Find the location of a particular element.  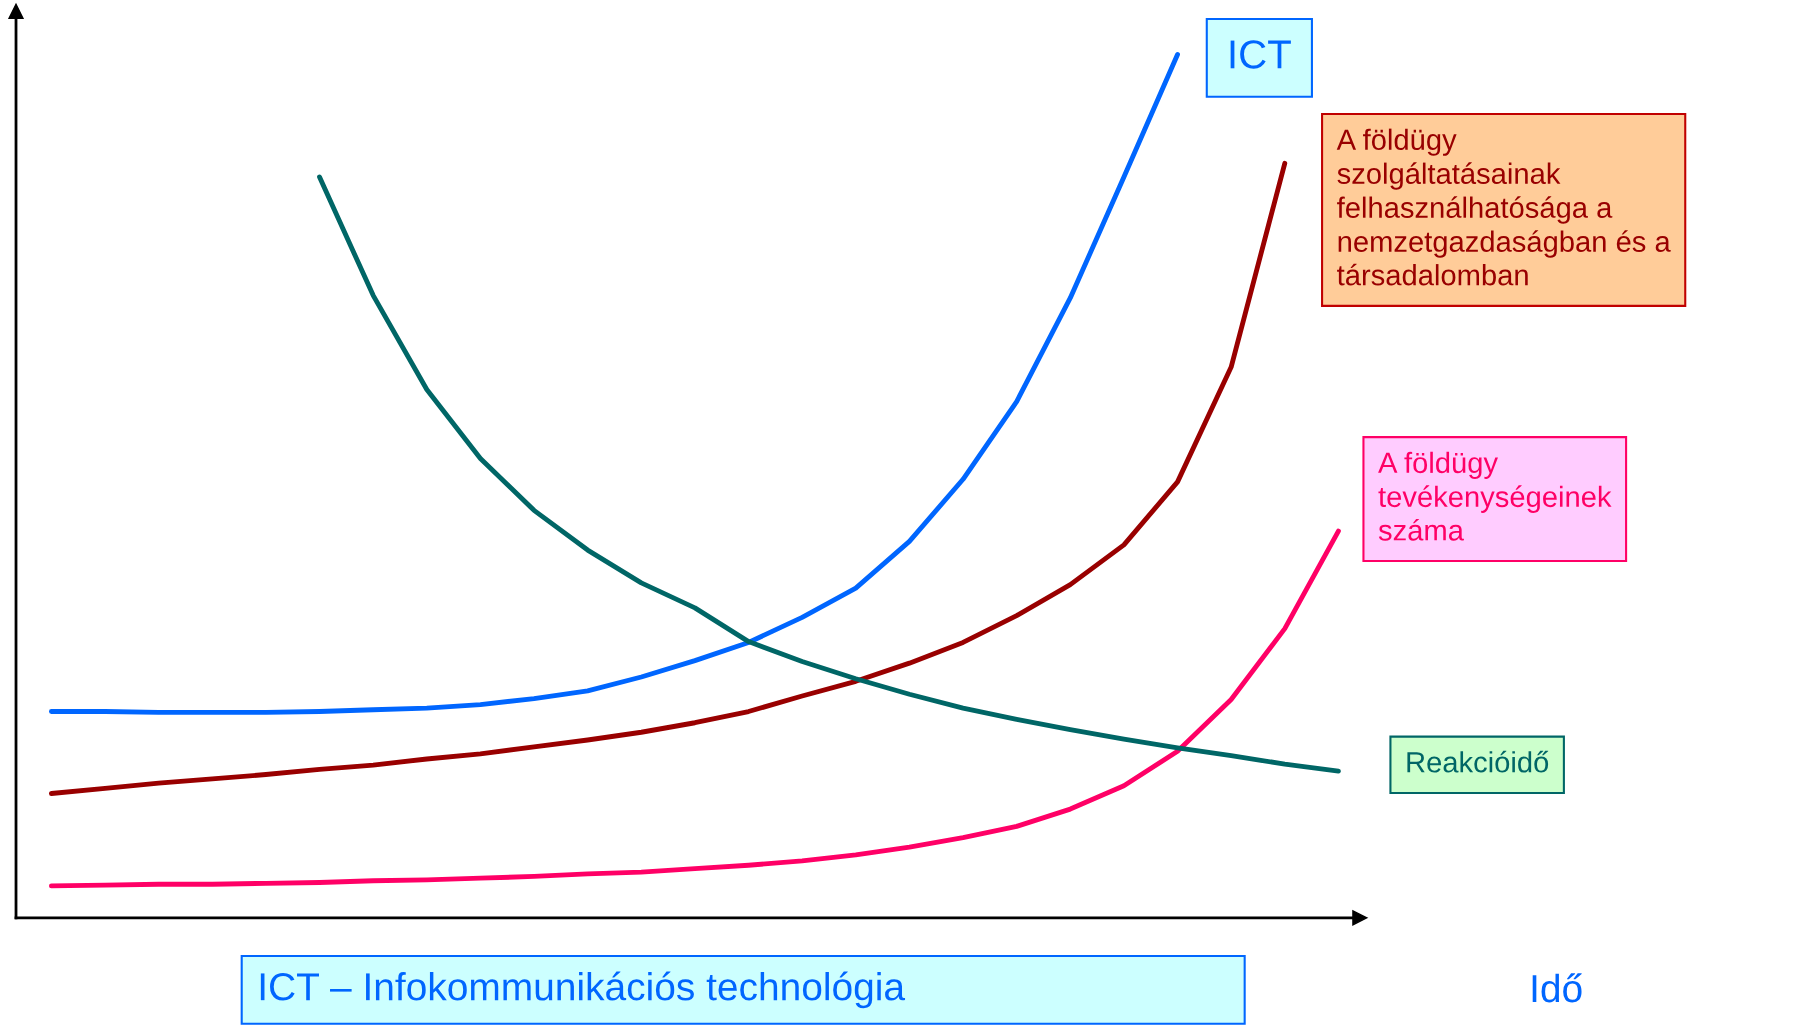

text: ICT – Infokommunikációs technológia is located at coordinates (583, 990).